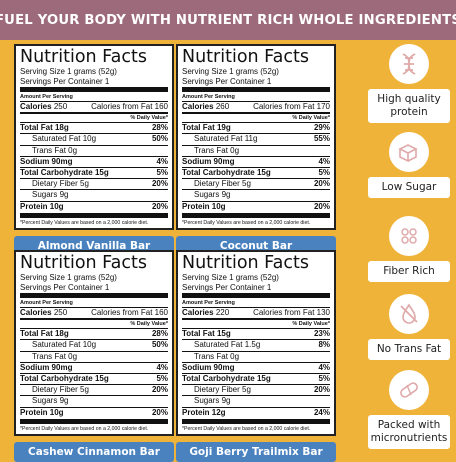 The height and width of the screenshot is (462, 456). I want to click on calories-value: 250, so click(60, 106).